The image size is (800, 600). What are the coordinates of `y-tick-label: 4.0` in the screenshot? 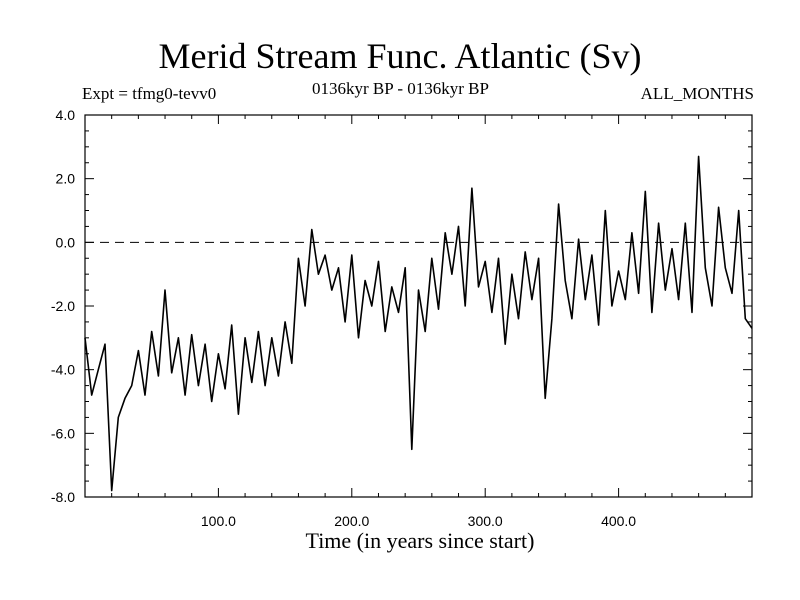 It's located at (66, 115).